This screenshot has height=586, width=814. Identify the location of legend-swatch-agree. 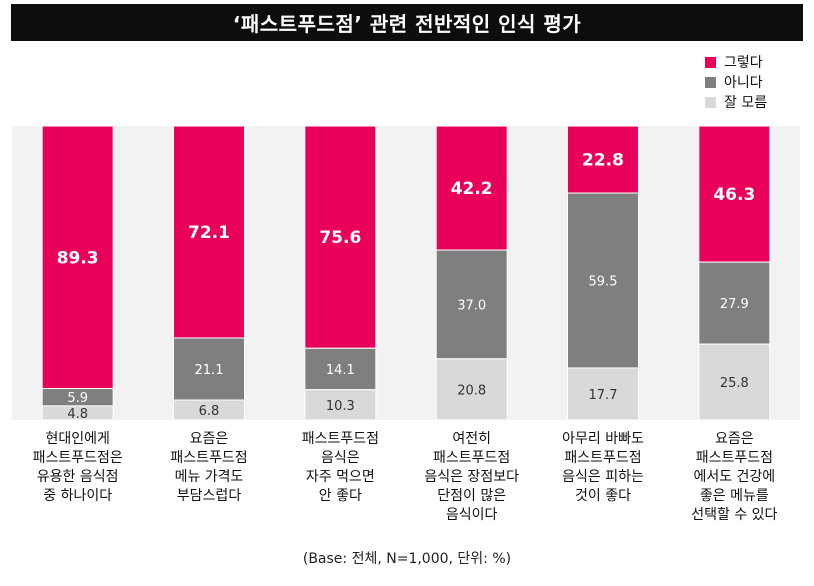
(710, 62).